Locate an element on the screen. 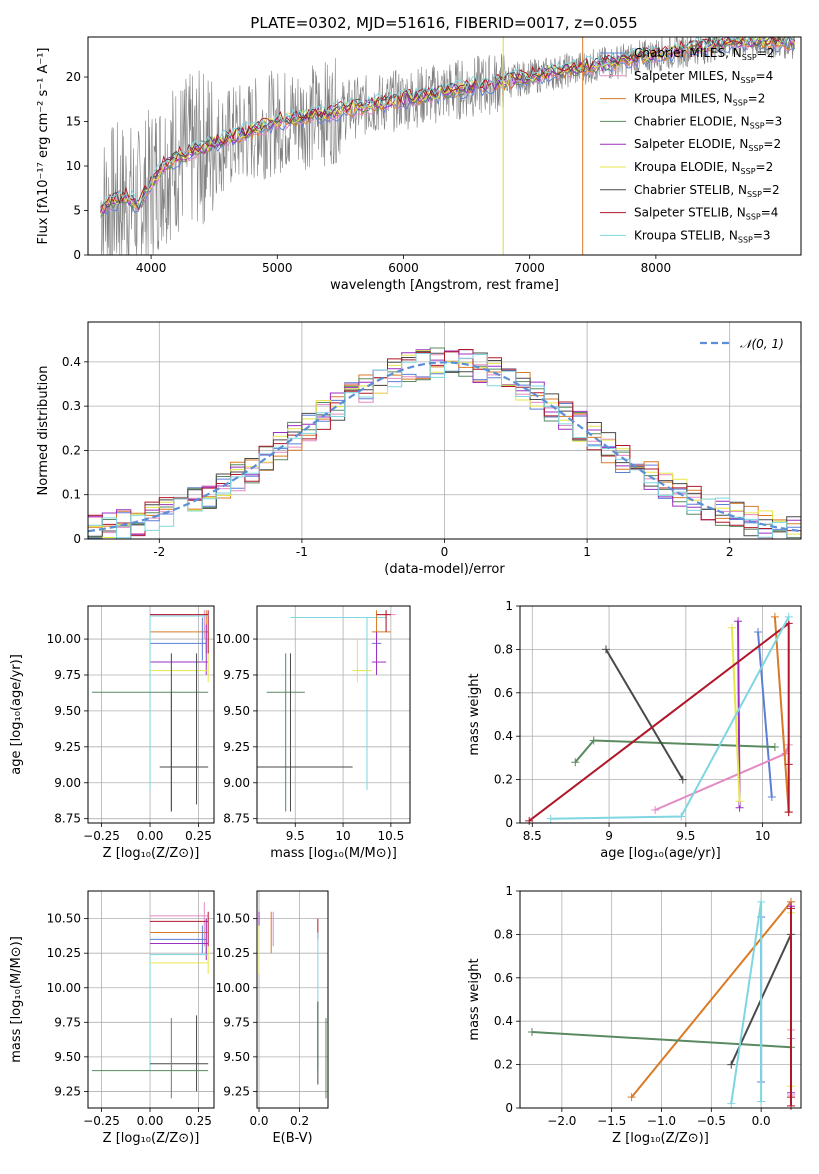 The width and height of the screenshot is (819, 1174). y-tick-label: 5 is located at coordinates (77, 211).